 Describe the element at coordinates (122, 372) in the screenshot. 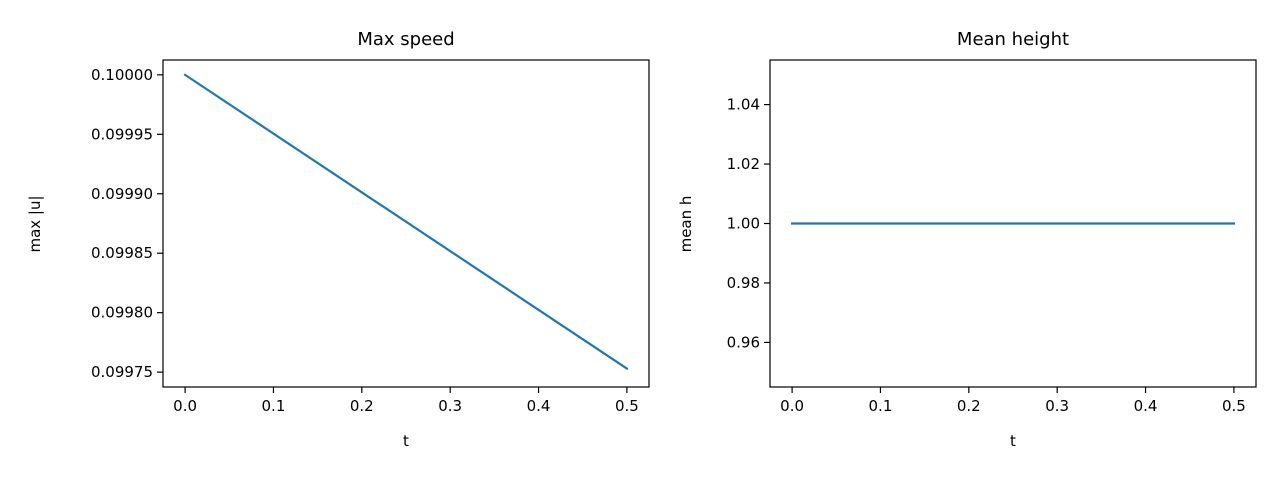

I see `y-tick-label: 0.09975` at that location.